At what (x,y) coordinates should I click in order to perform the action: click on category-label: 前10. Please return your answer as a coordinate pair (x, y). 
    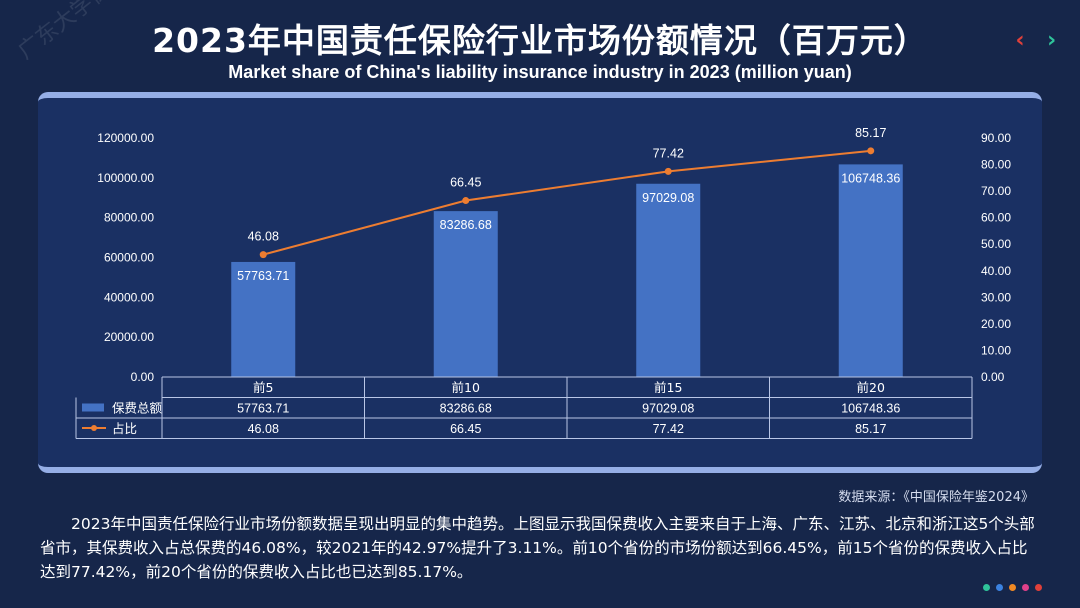
    Looking at the image, I should click on (466, 387).